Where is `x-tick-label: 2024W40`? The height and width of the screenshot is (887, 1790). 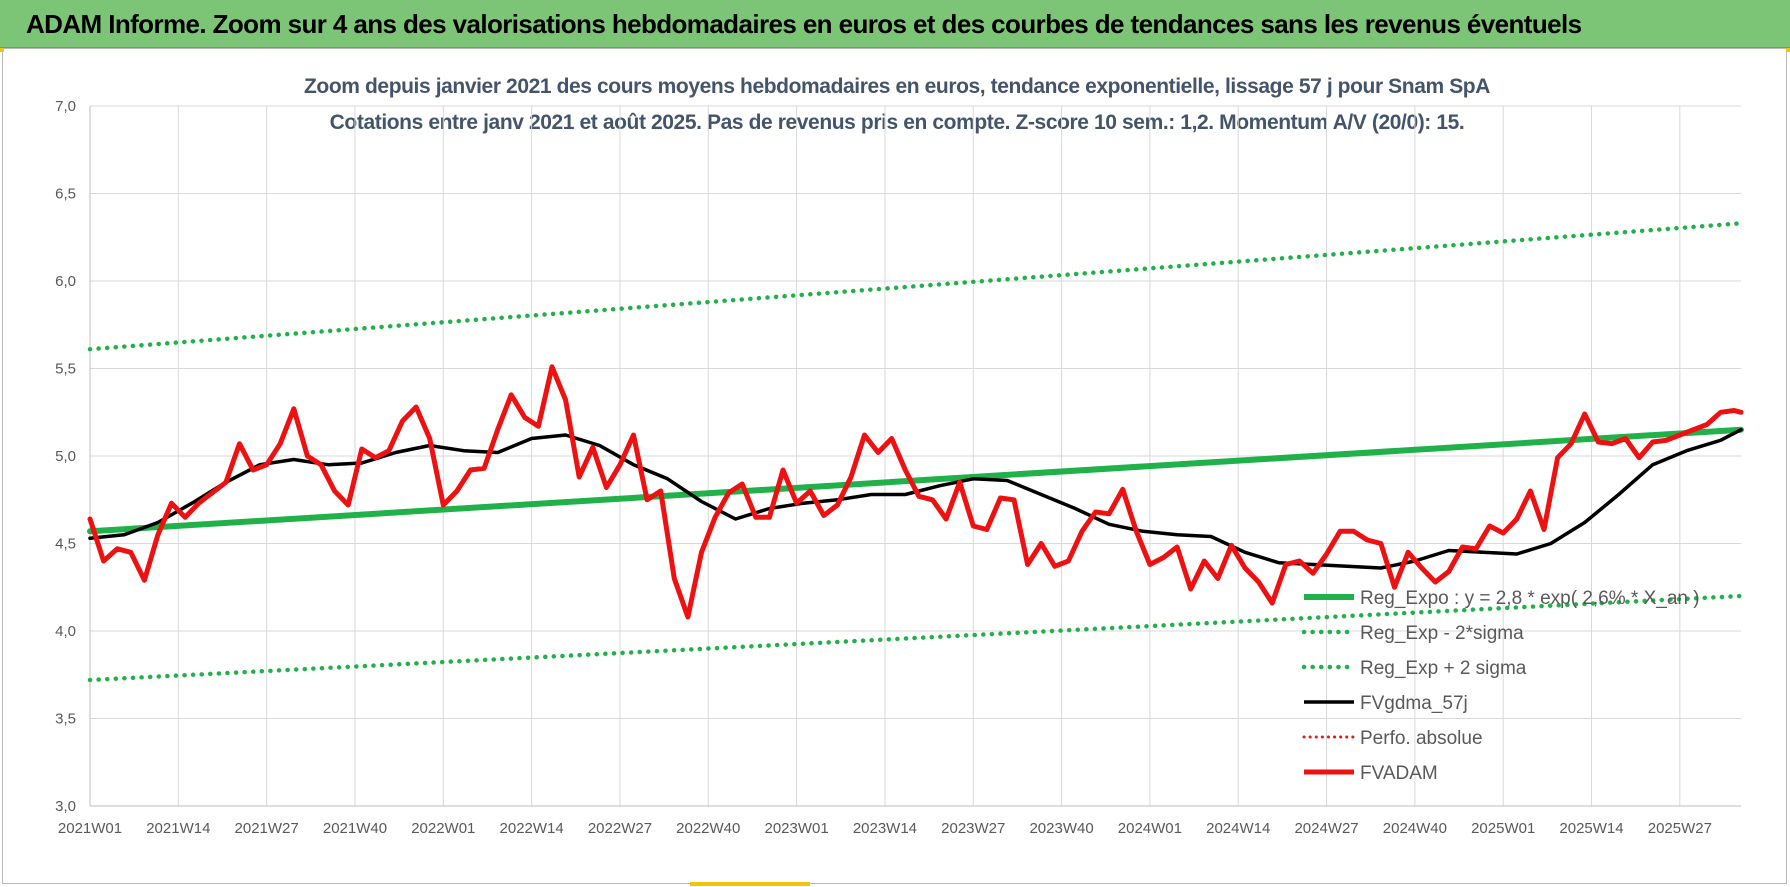 x-tick-label: 2024W40 is located at coordinates (1415, 828).